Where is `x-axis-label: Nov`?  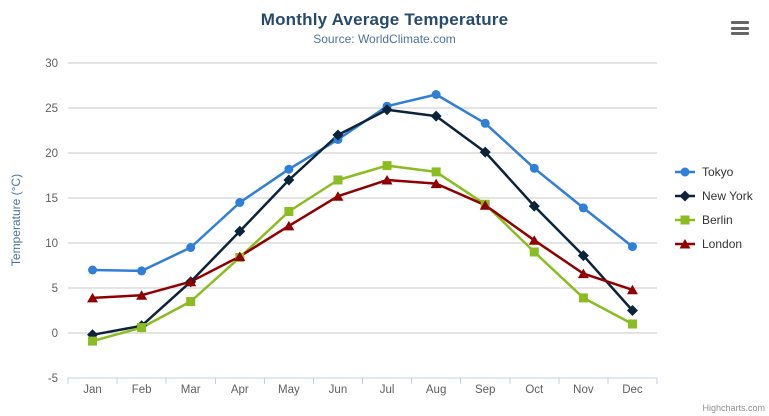
x-axis-label: Nov is located at coordinates (583, 390).